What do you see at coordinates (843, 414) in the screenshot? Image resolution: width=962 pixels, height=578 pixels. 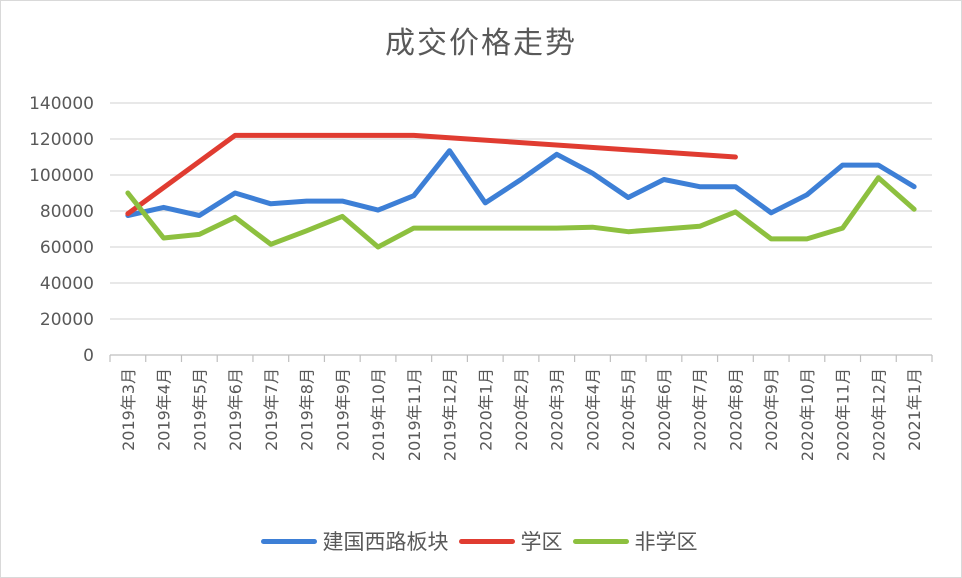 I see `x-tick-label: 2020年11月` at bounding box center [843, 414].